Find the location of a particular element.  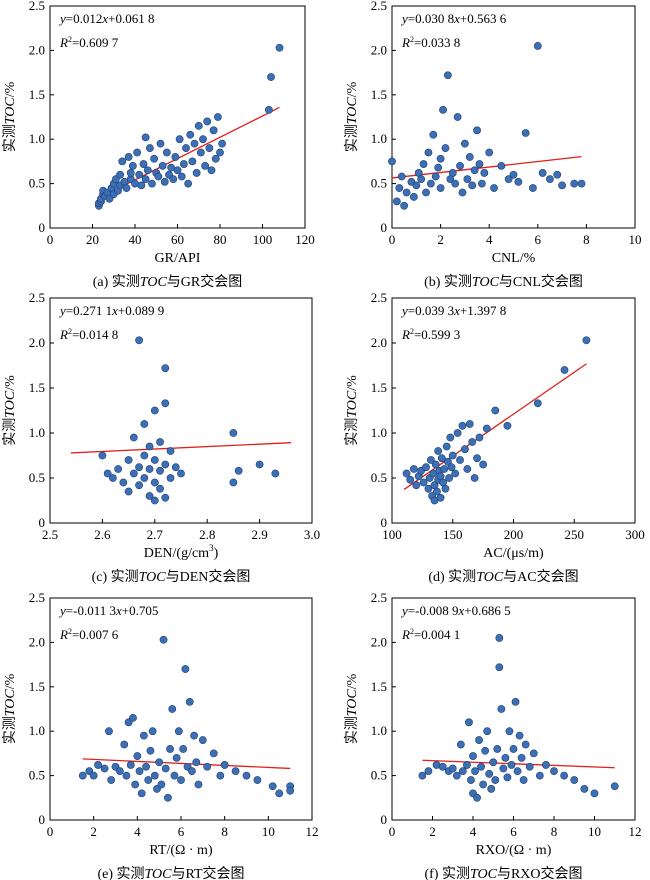

y-tick-label: 0 is located at coordinates (42, 522).